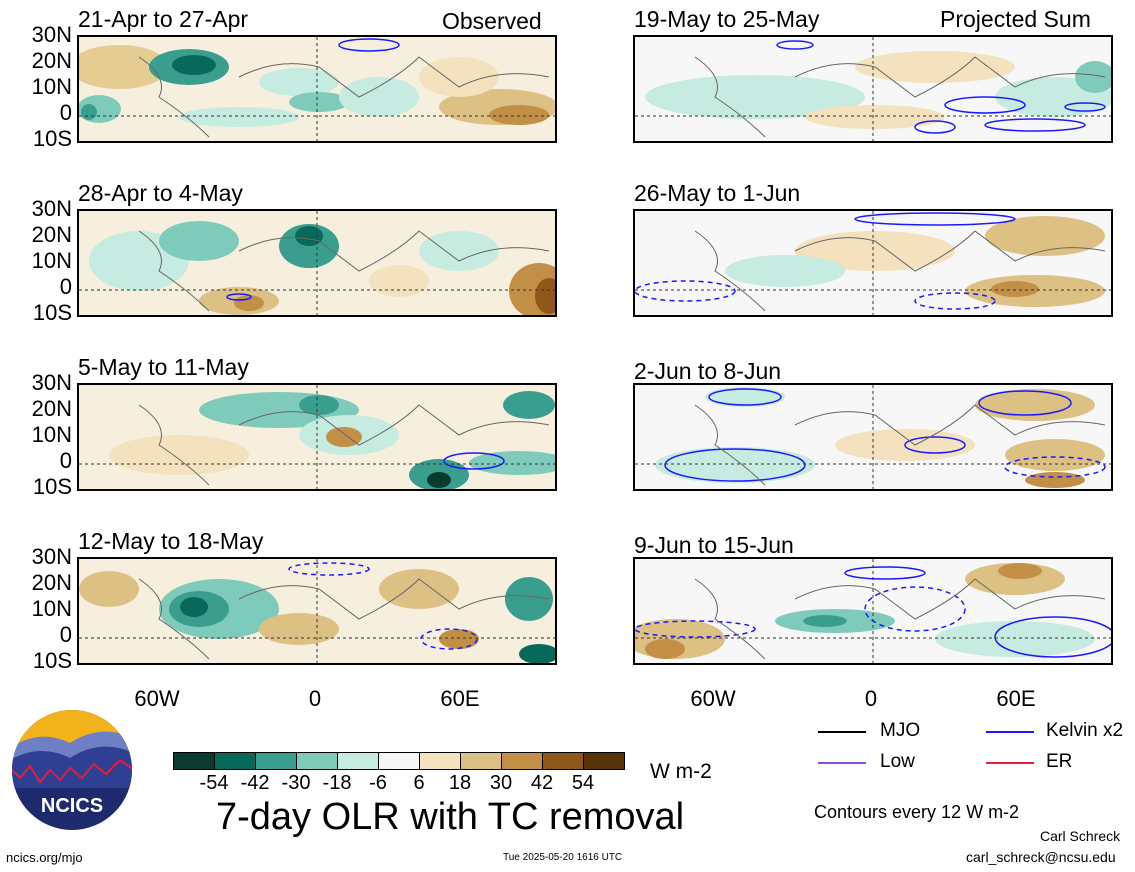  What do you see at coordinates (378, 783) in the screenshot?
I see `colorbar-tick-label: -6` at bounding box center [378, 783].